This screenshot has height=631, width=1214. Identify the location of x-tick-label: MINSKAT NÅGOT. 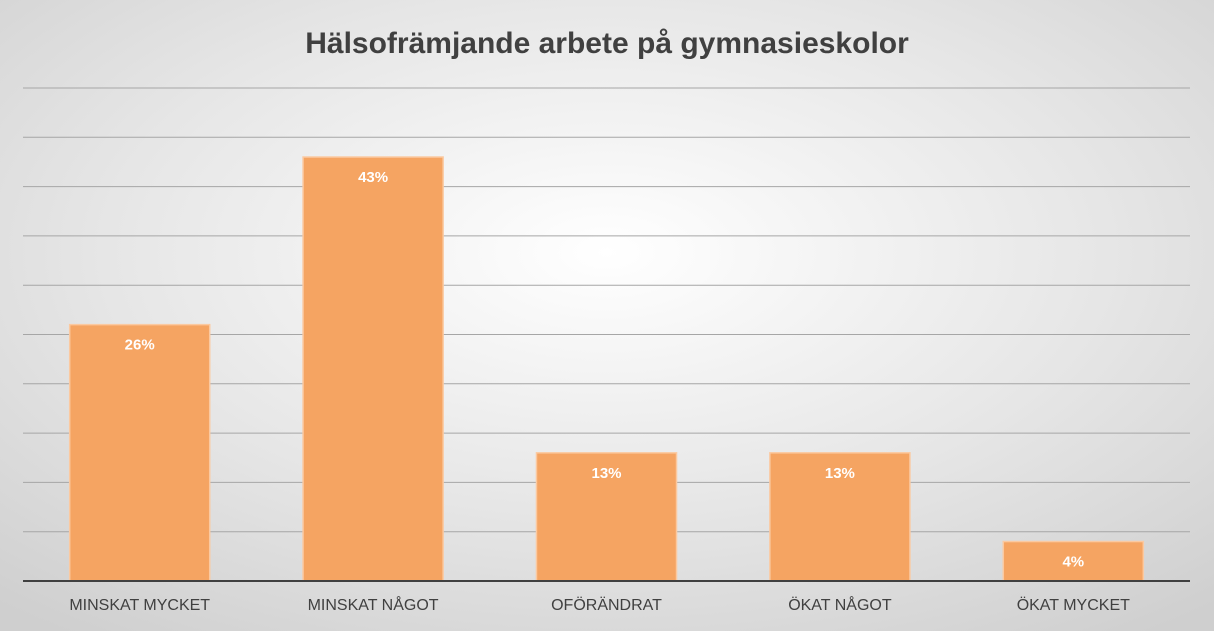
(373, 604).